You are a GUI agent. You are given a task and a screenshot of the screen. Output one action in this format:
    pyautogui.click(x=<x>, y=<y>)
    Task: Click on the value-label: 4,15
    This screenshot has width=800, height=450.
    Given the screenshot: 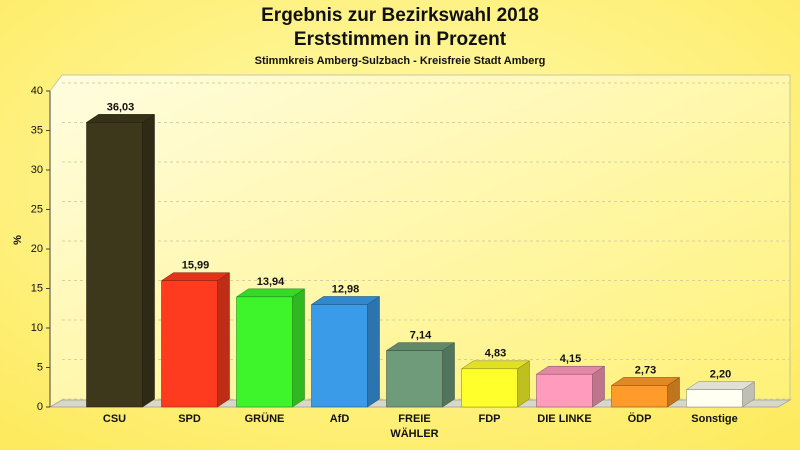 What is the action you would take?
    pyautogui.click(x=570, y=359)
    